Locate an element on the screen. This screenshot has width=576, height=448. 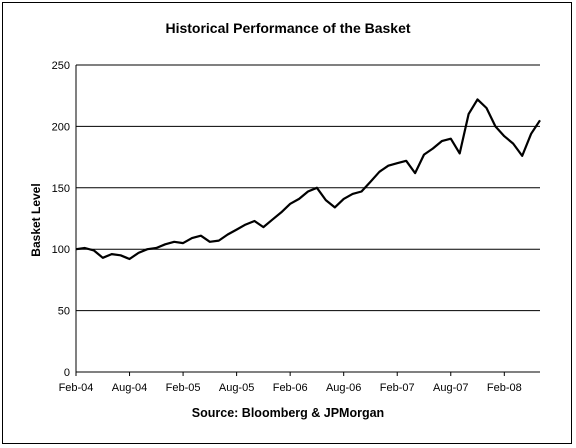
x-tick-label: Aug-07 is located at coordinates (450, 388).